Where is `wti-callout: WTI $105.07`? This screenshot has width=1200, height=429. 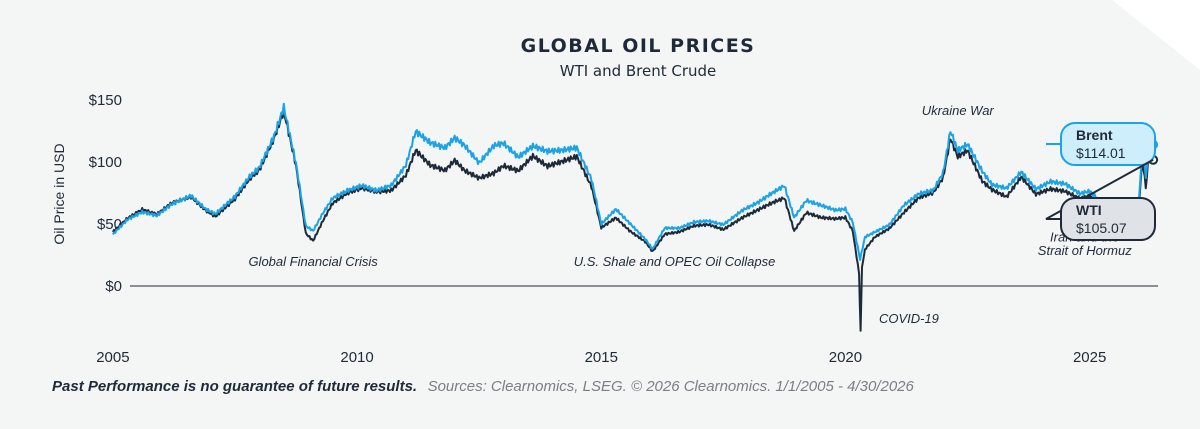
wti-callout: WTI $105.07 is located at coordinates (1100, 199).